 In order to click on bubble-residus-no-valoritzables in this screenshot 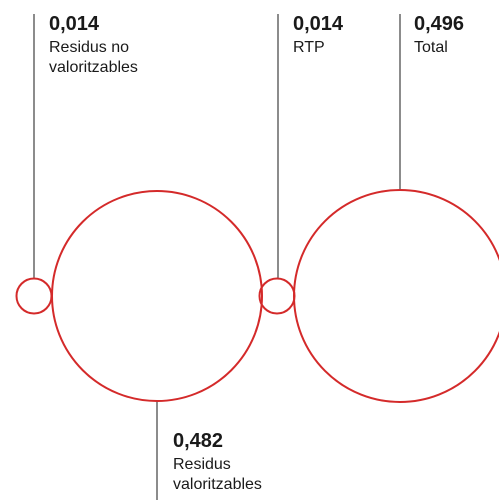, I will do `click(34, 296)`.